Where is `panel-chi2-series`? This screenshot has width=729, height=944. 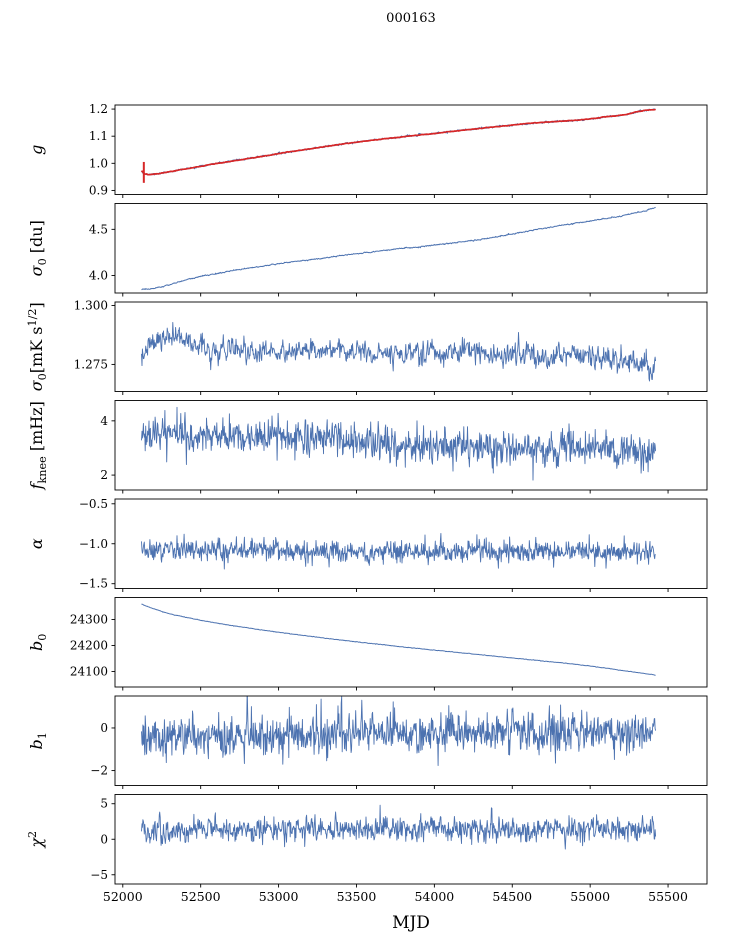
panel-chi2-series is located at coordinates (399, 827).